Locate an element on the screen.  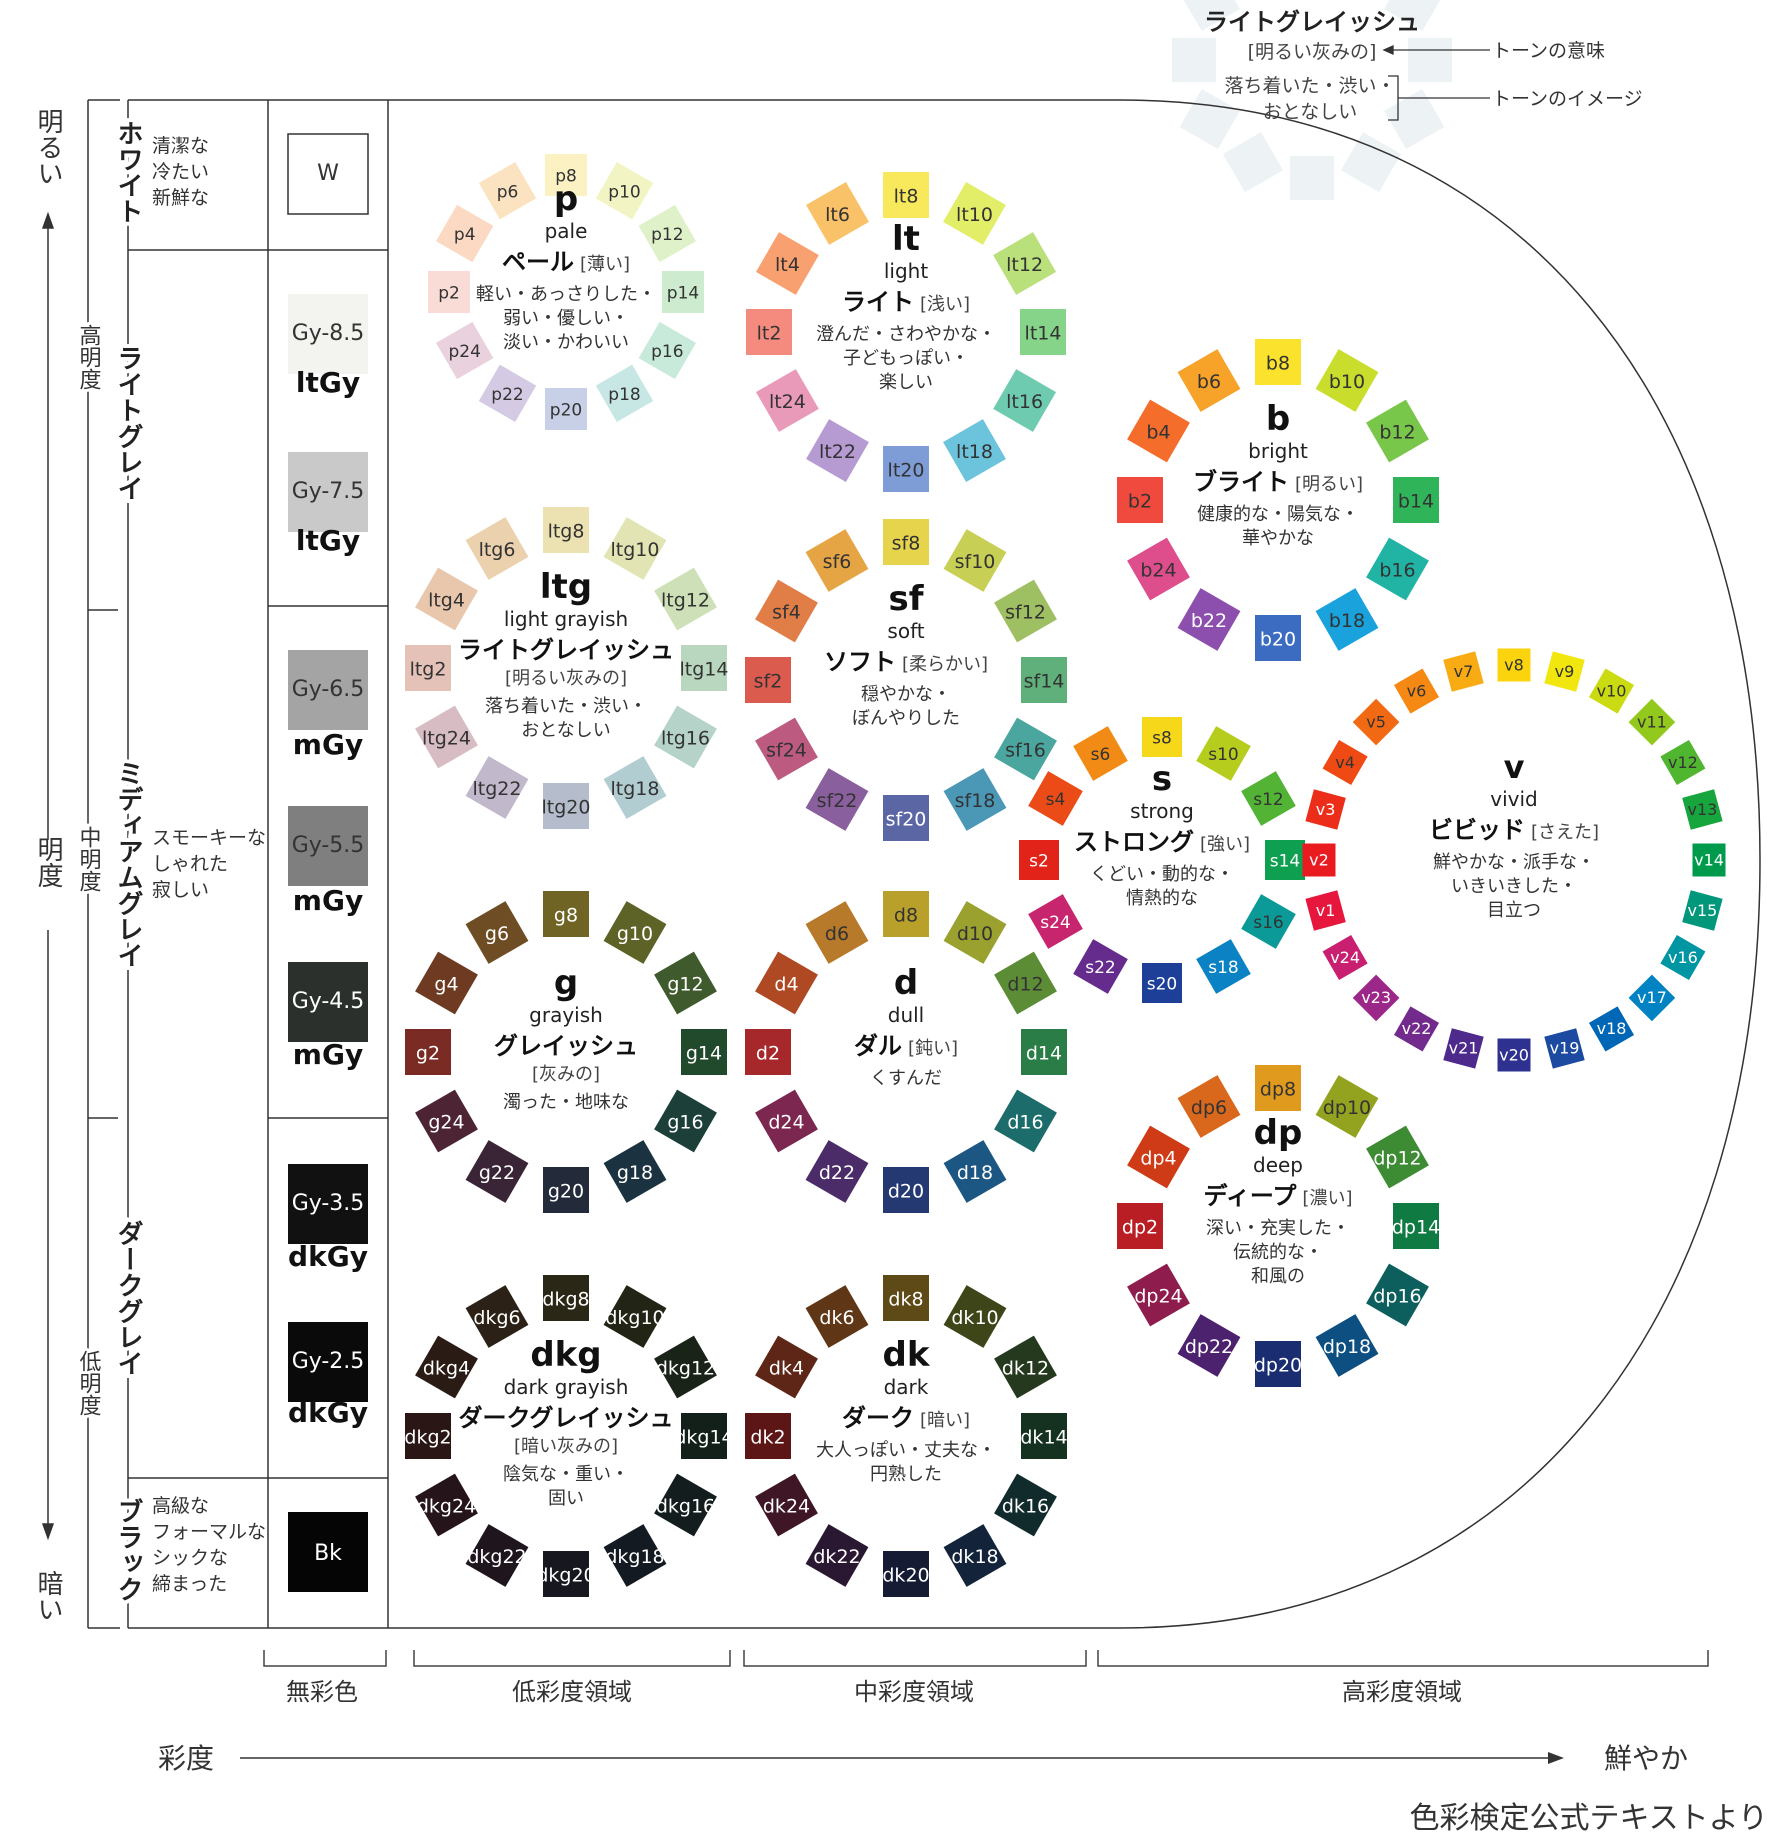
chip-label: g14 is located at coordinates (704, 1053).